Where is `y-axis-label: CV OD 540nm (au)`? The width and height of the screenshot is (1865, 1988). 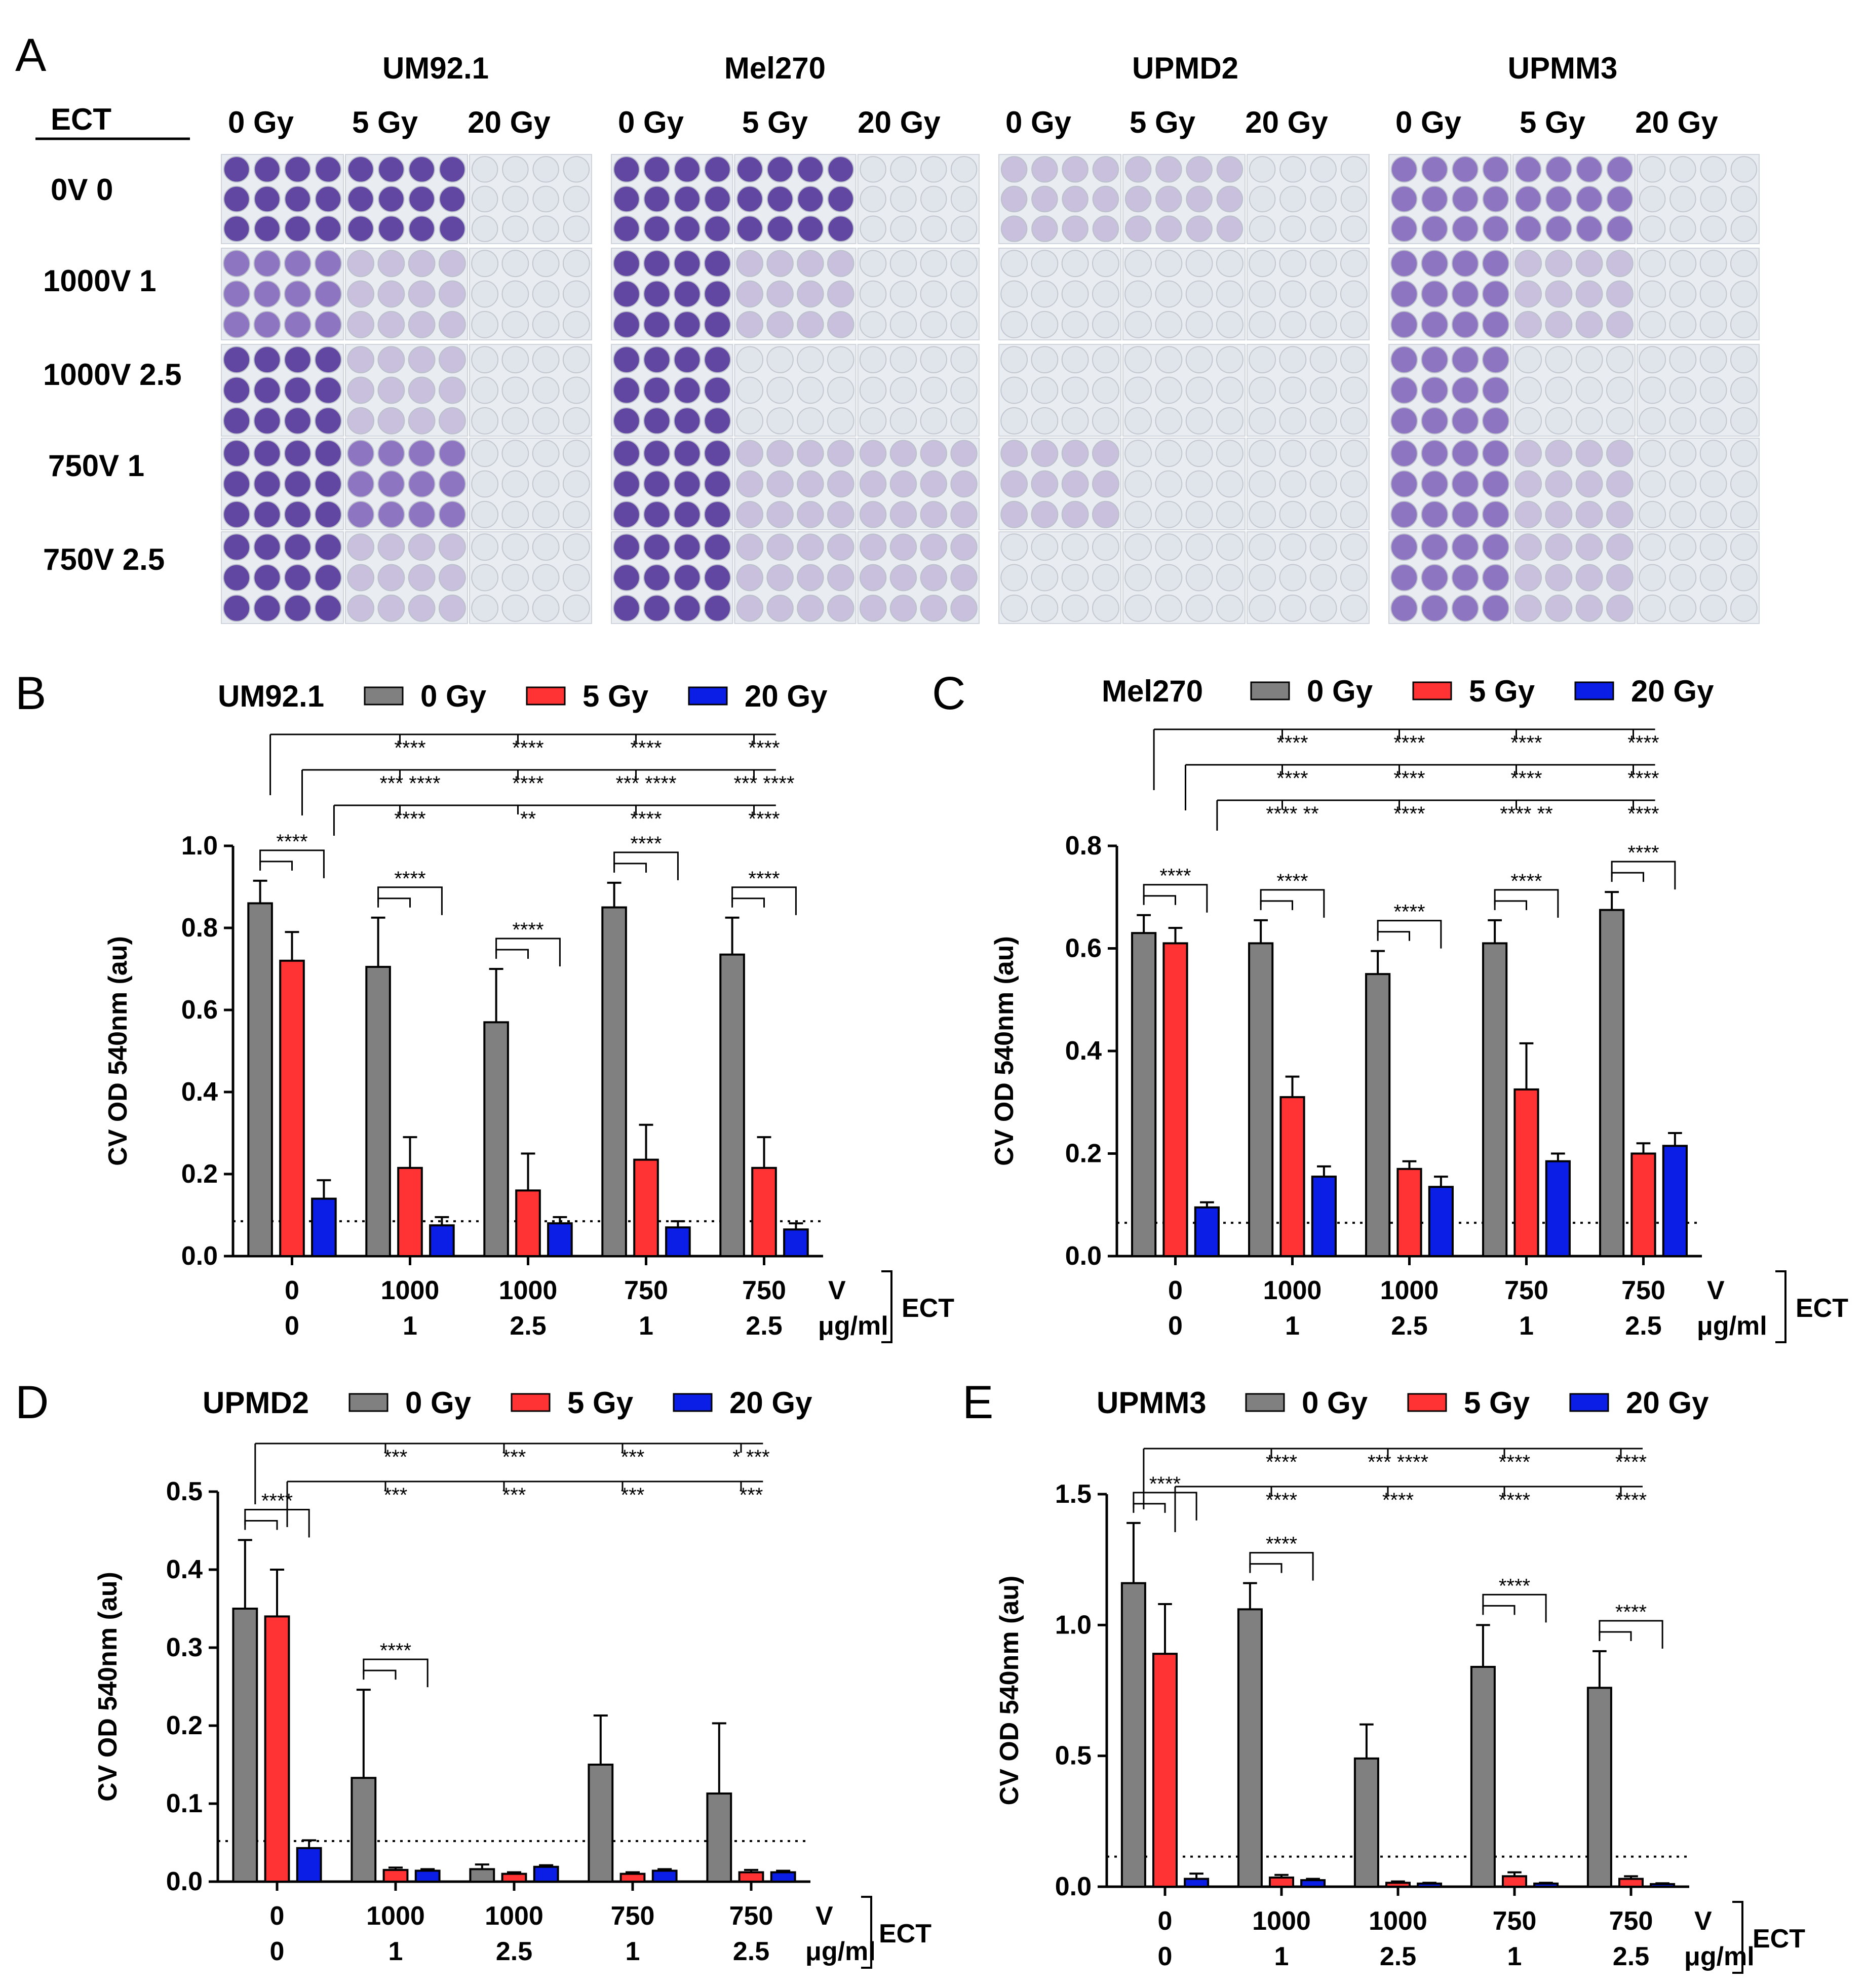 y-axis-label: CV OD 540nm (au) is located at coordinates (1009, 1691).